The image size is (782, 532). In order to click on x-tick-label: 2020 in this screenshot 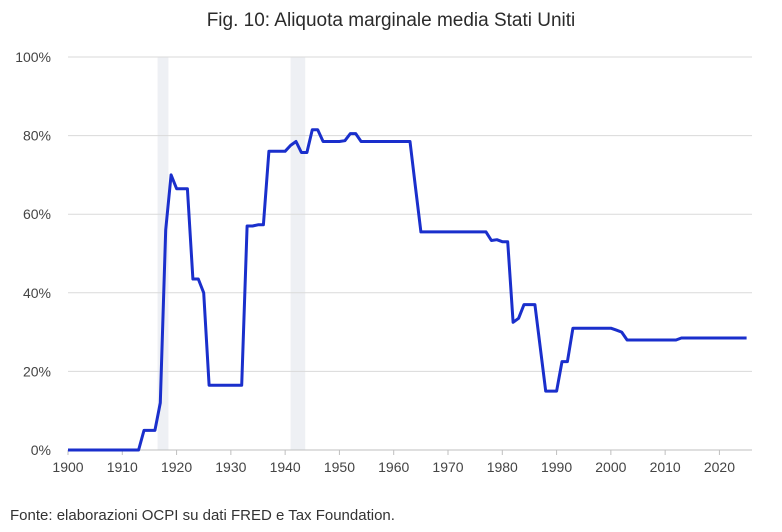, I will do `click(719, 467)`.